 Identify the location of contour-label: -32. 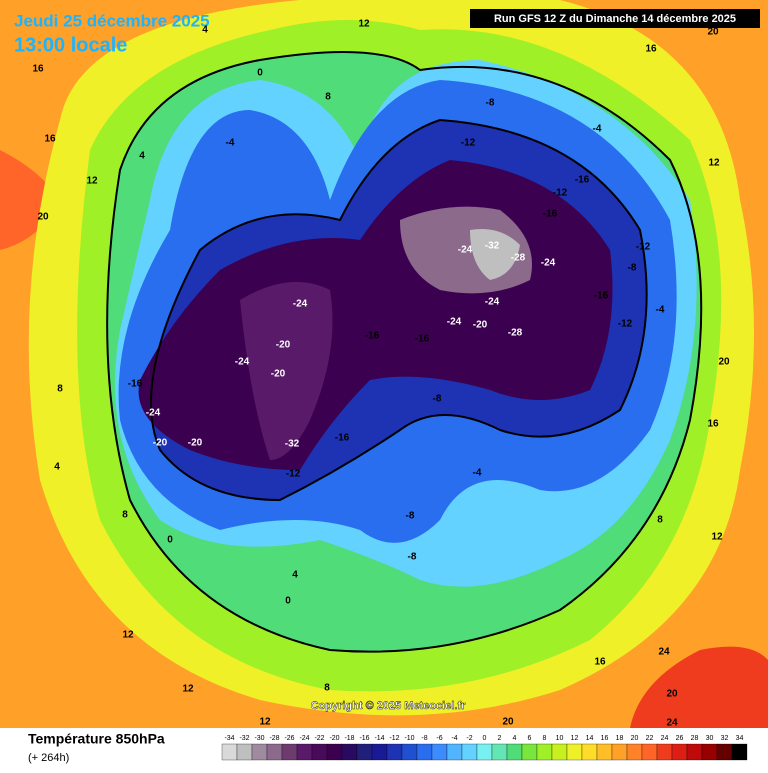
(492, 246).